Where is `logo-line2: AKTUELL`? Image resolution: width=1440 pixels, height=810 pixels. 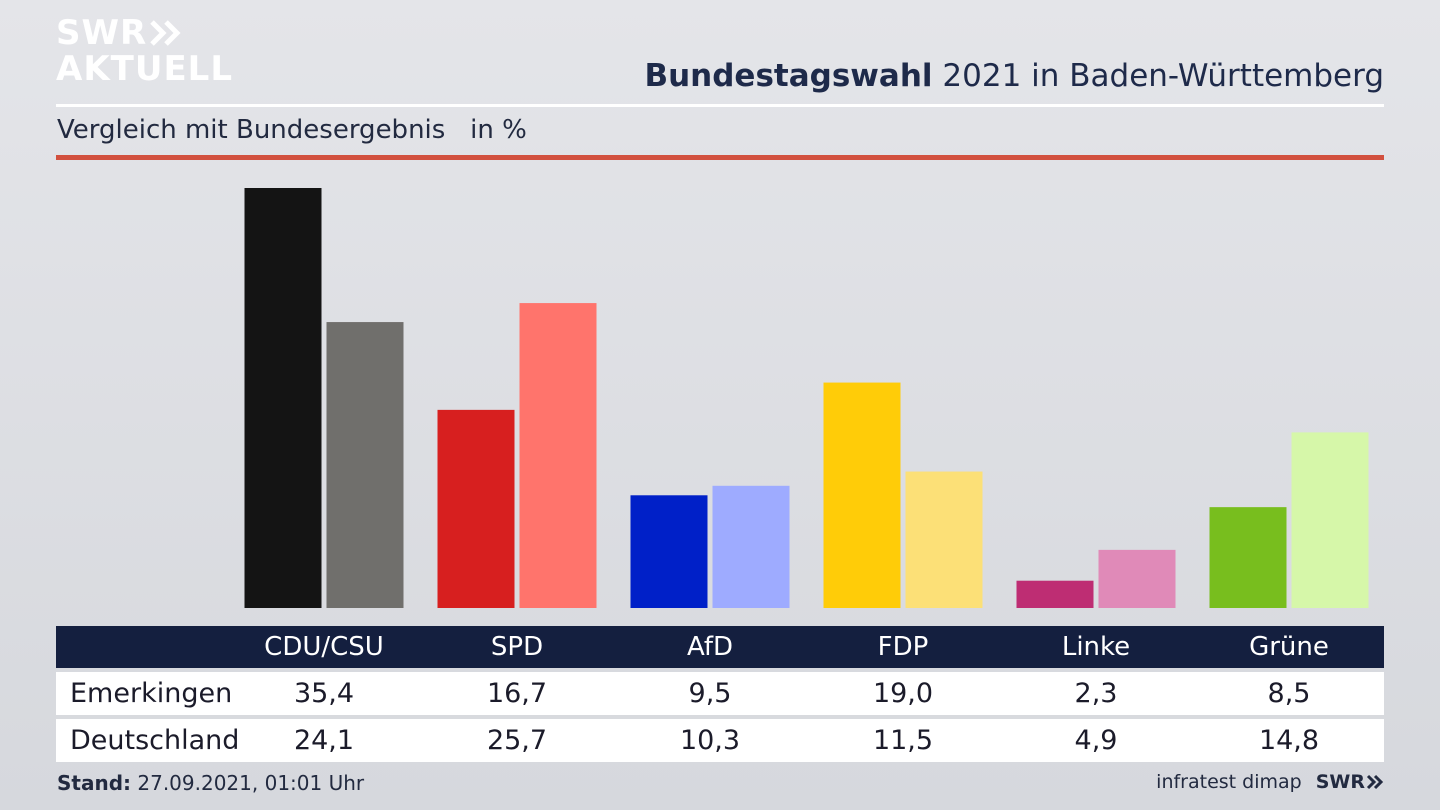 logo-line2: AKTUELL is located at coordinates (145, 69).